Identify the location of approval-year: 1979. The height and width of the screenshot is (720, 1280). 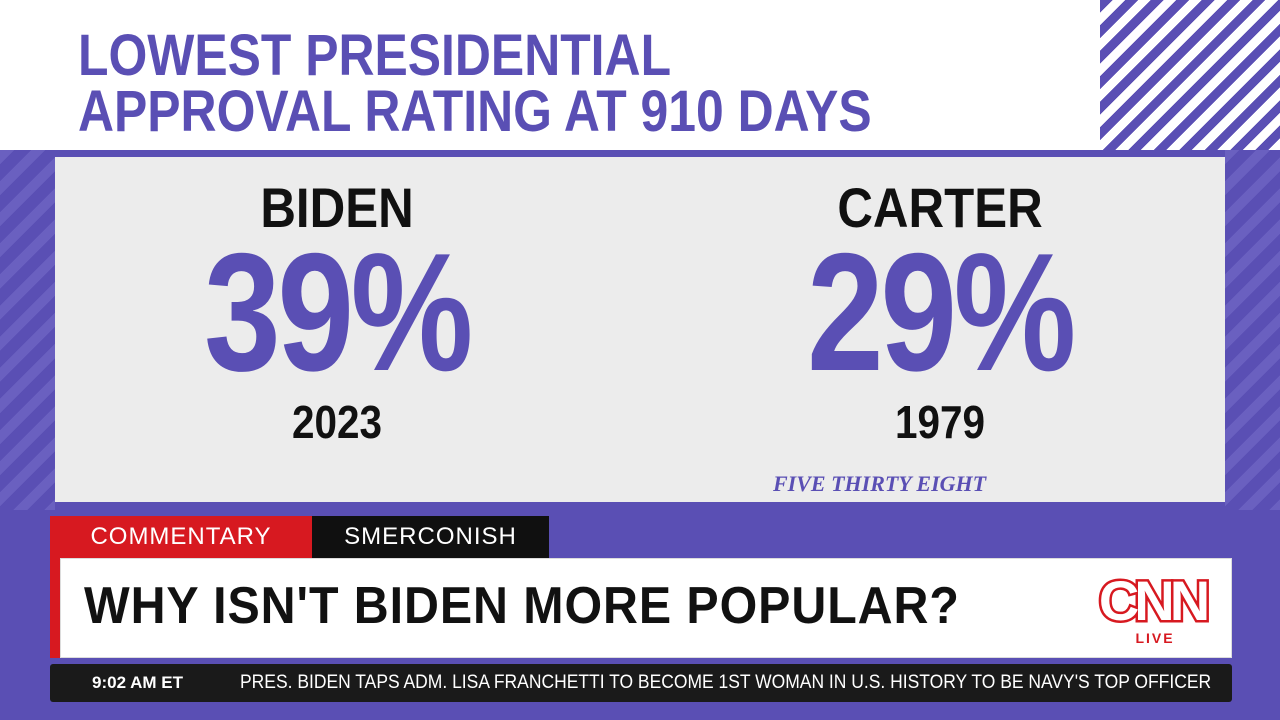
(940, 422).